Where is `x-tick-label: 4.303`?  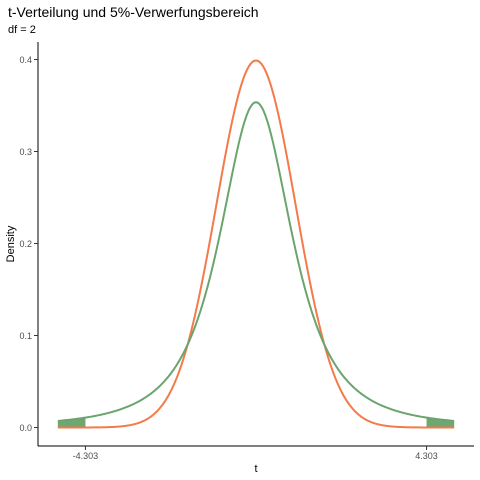 x-tick-label: 4.303 is located at coordinates (426, 456).